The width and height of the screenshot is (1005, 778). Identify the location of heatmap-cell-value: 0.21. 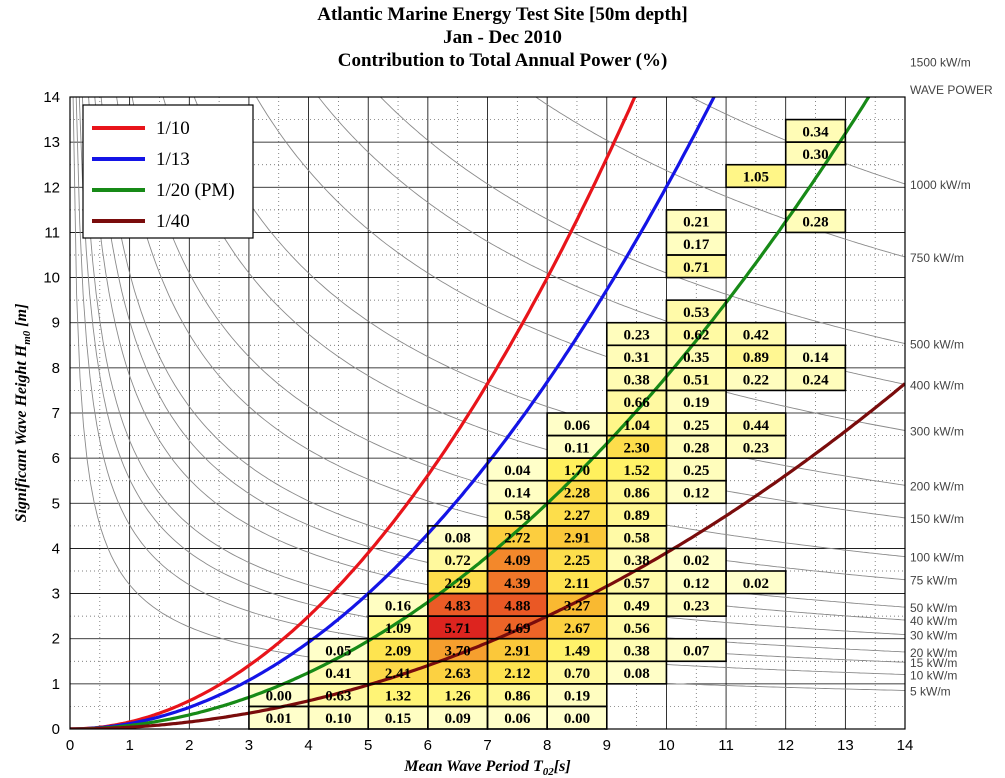
(696, 223).